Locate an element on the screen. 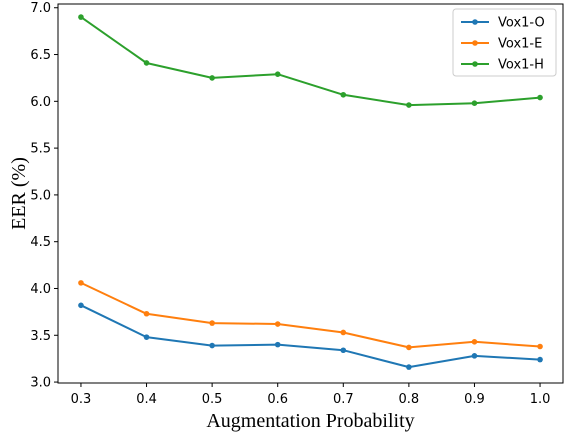 The image size is (570, 432). y-axis: 3.0 3.5 4.0 4.5 5.0 5.5 6.0 6.5 7.0 is located at coordinates (44, 196).